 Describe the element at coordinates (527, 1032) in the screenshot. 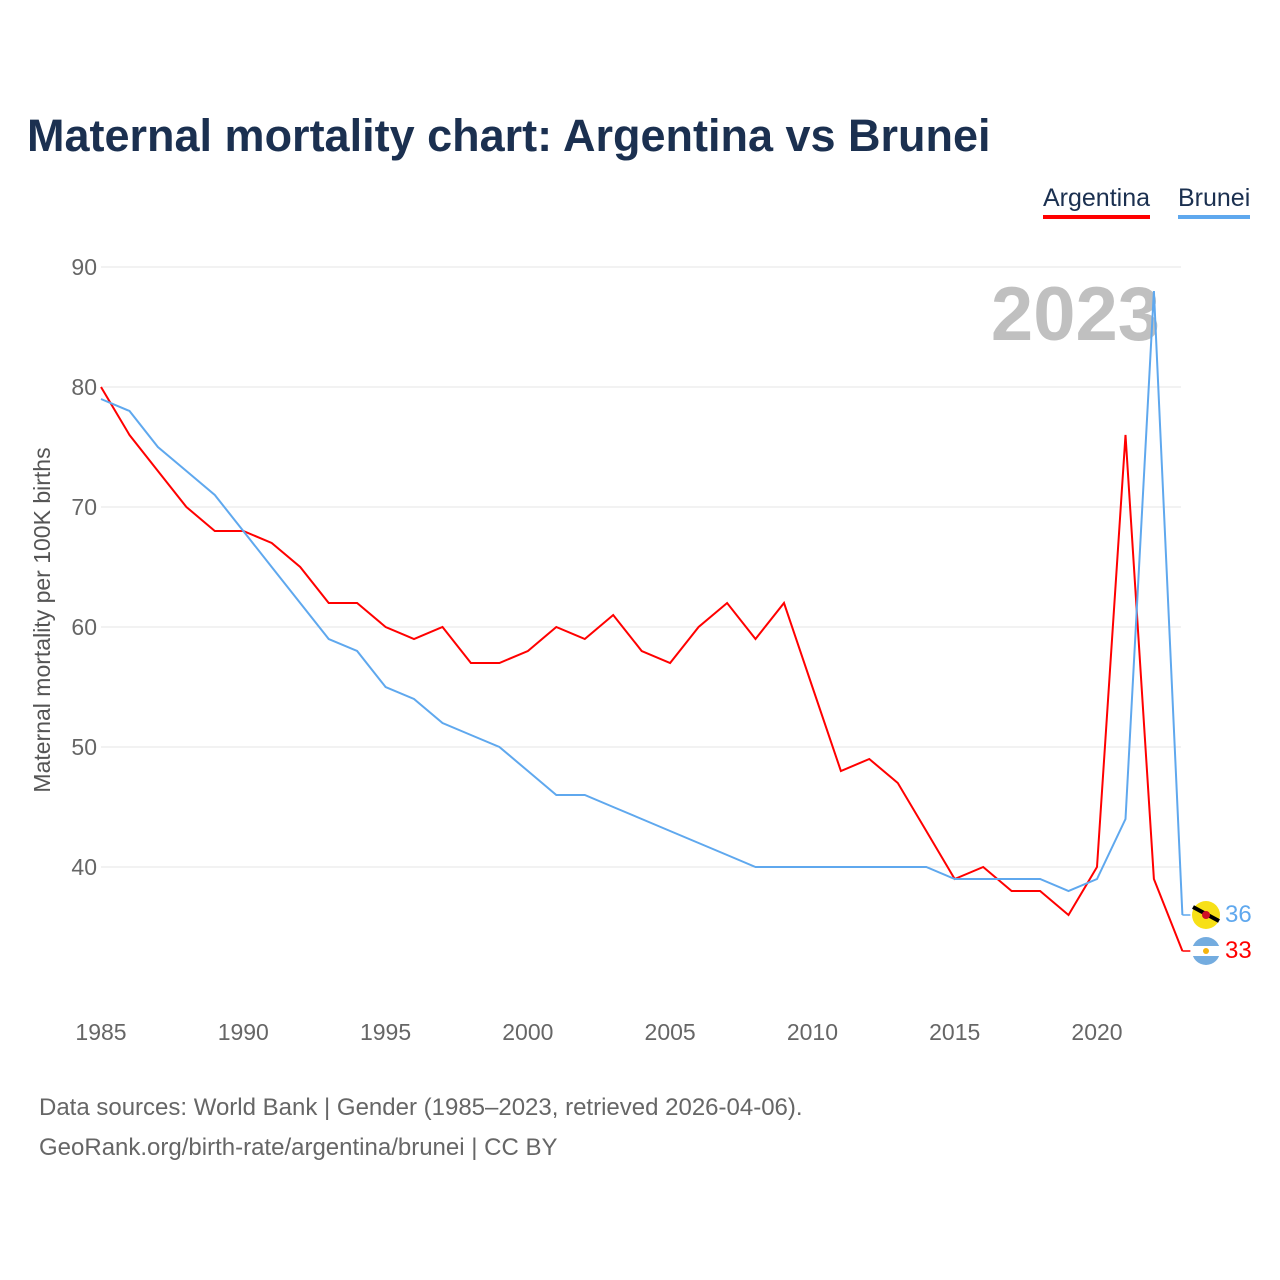

I see `x-tick-label: 2000` at that location.